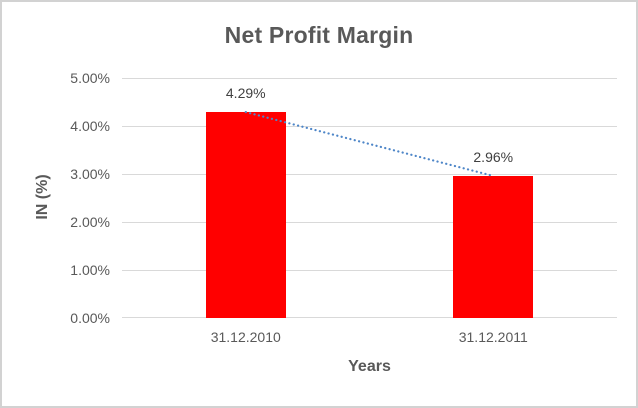 This screenshot has width=638, height=408. Describe the element at coordinates (493, 156) in the screenshot. I see `data-label: 2.96%` at that location.